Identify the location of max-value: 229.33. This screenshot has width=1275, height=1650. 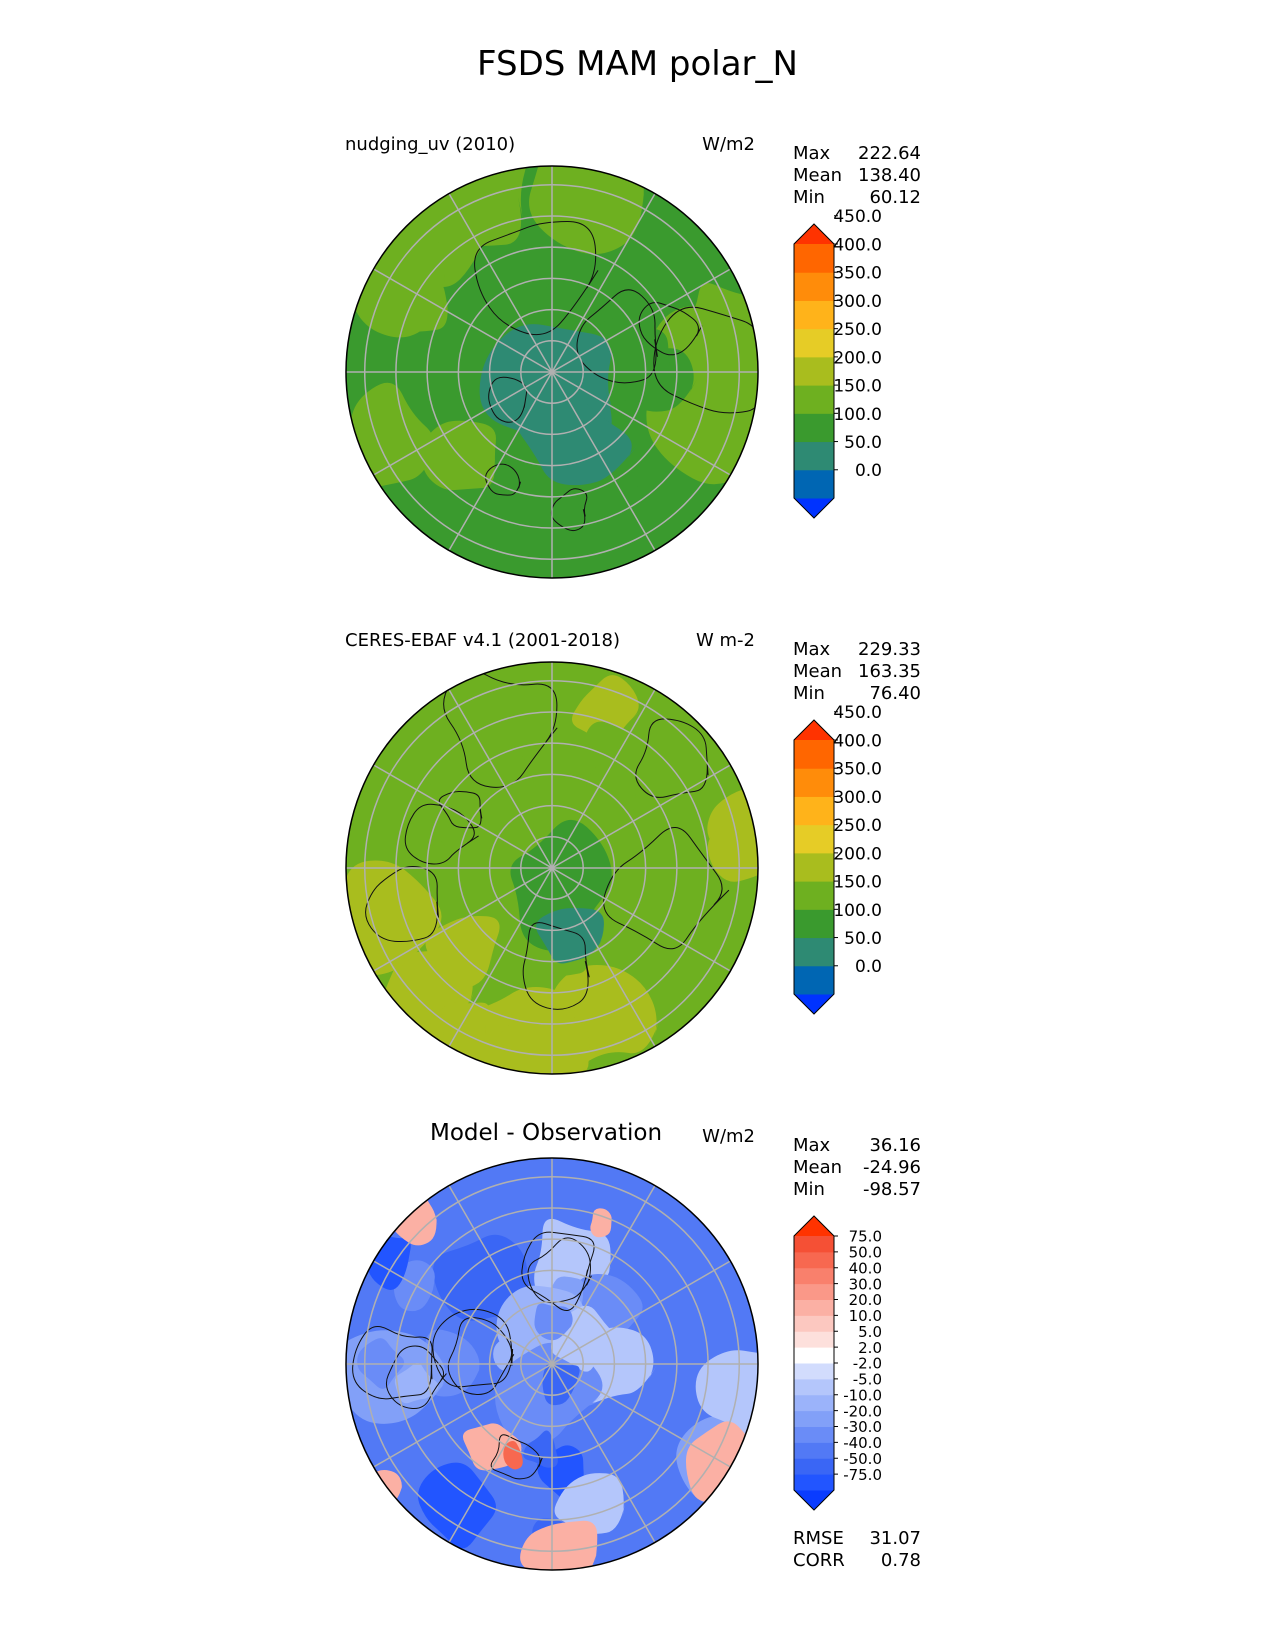
(889, 649).